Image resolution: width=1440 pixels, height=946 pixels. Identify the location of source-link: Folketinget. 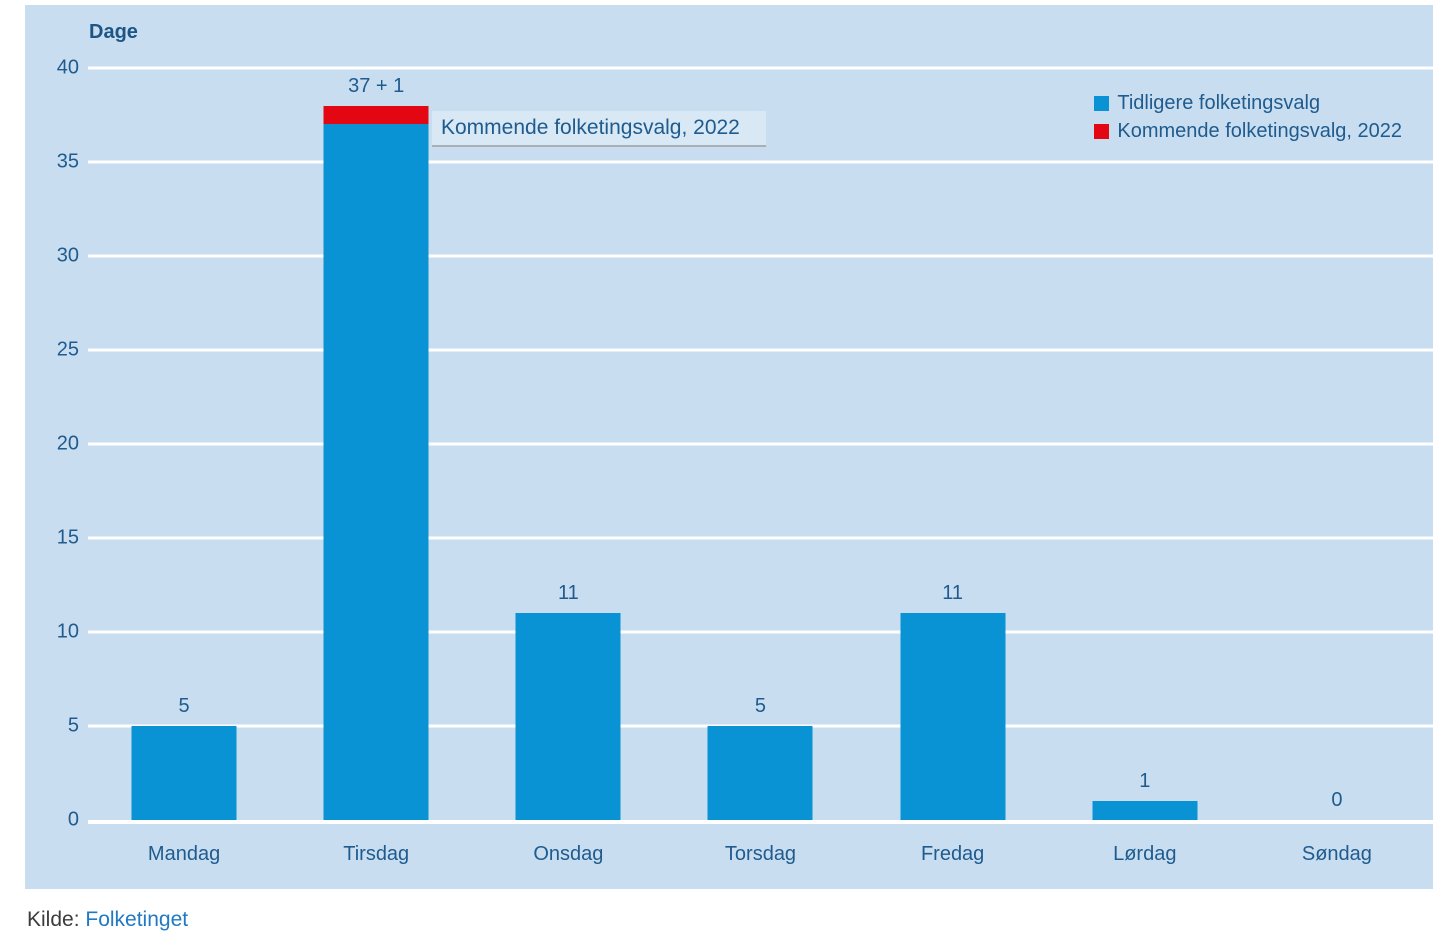
(137, 919).